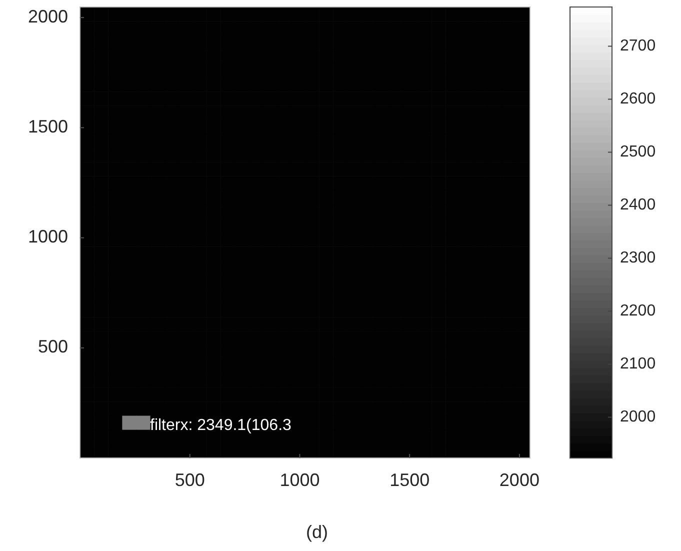  What do you see at coordinates (638, 417) in the screenshot?
I see `color-bar-label: 2000` at bounding box center [638, 417].